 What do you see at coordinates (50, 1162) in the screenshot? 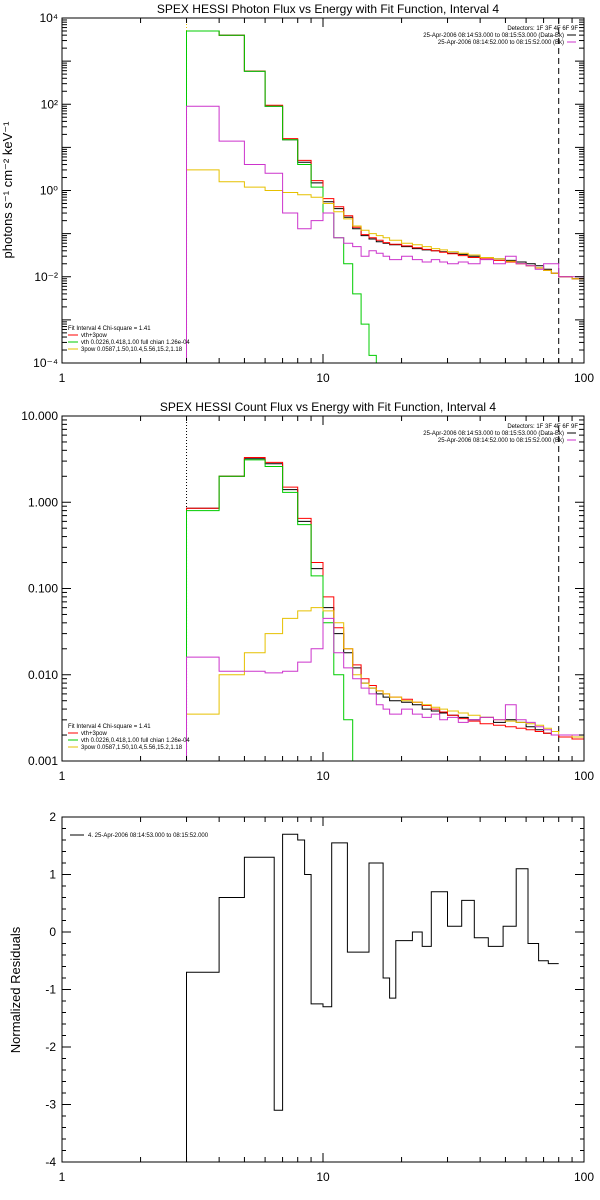
I see `y-tick-label: -4` at bounding box center [50, 1162].